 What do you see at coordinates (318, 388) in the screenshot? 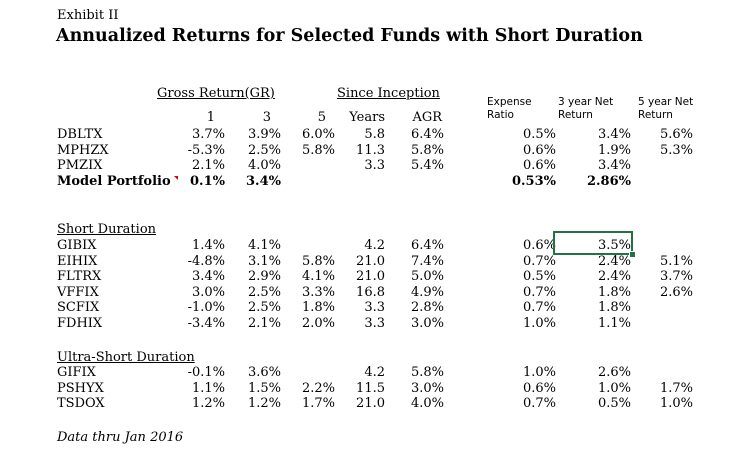
I see `cell-gr5: 2.2%` at bounding box center [318, 388].